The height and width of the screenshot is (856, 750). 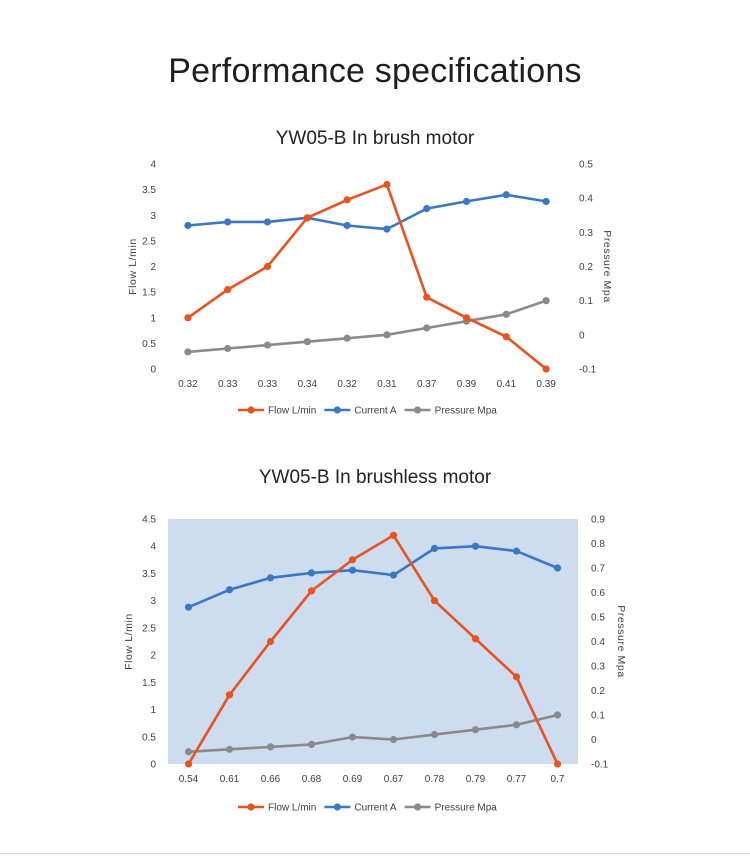 What do you see at coordinates (427, 384) in the screenshot?
I see `x-tick-label: 0.37` at bounding box center [427, 384].